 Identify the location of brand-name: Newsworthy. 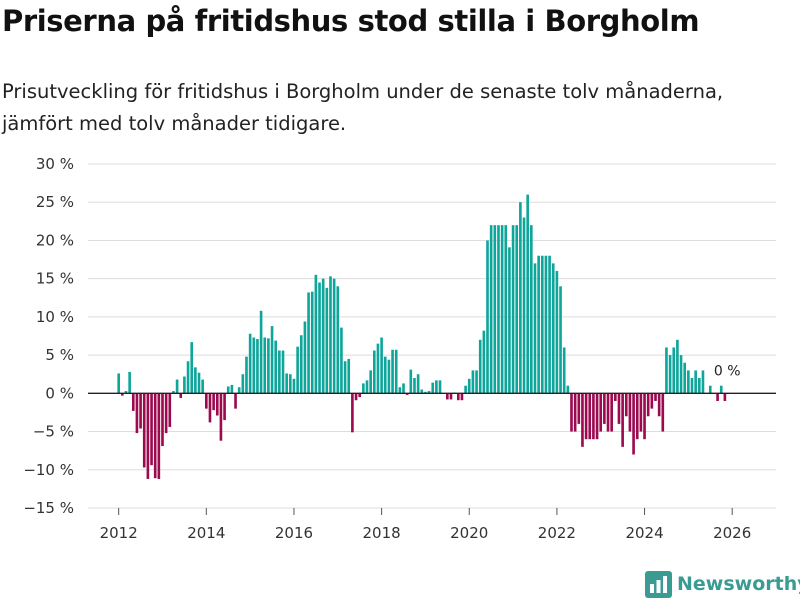
(738, 584).